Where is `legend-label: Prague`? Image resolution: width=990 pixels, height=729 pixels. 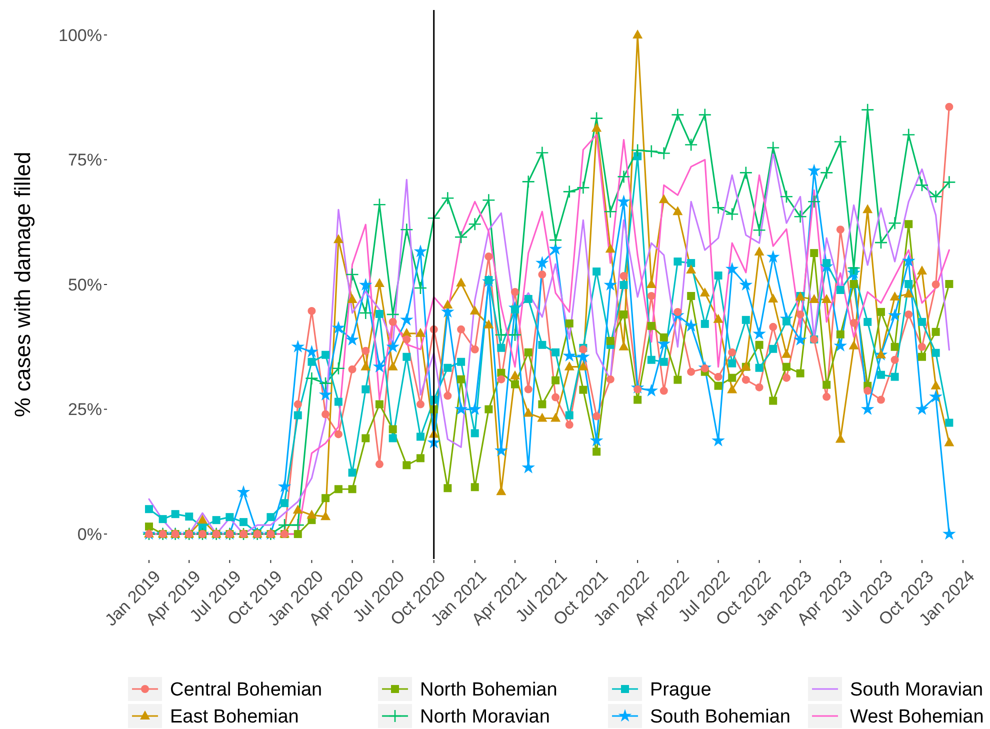
legend-label: Prague is located at coordinates (681, 690).